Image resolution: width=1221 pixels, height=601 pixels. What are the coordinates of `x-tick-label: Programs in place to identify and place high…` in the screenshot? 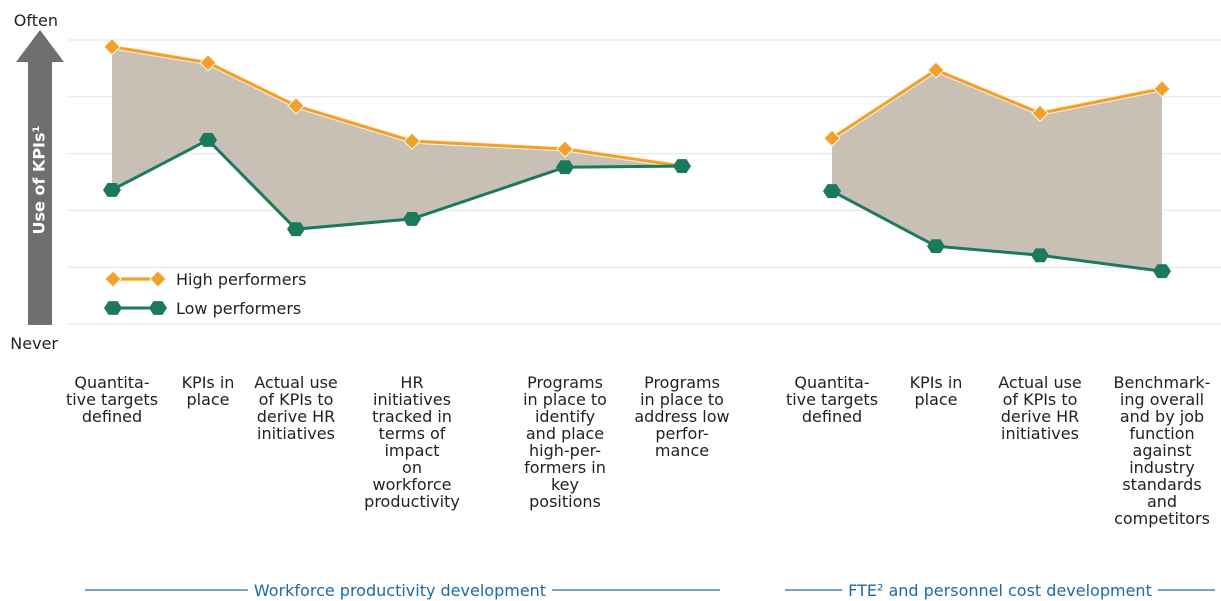 It's located at (565, 442).